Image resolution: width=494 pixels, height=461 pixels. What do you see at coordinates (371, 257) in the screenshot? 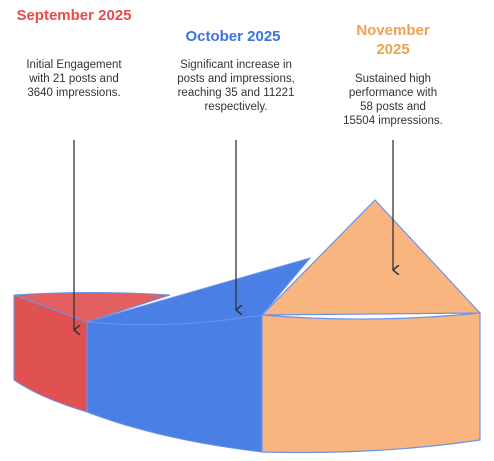
I see `orange-peak` at bounding box center [371, 257].